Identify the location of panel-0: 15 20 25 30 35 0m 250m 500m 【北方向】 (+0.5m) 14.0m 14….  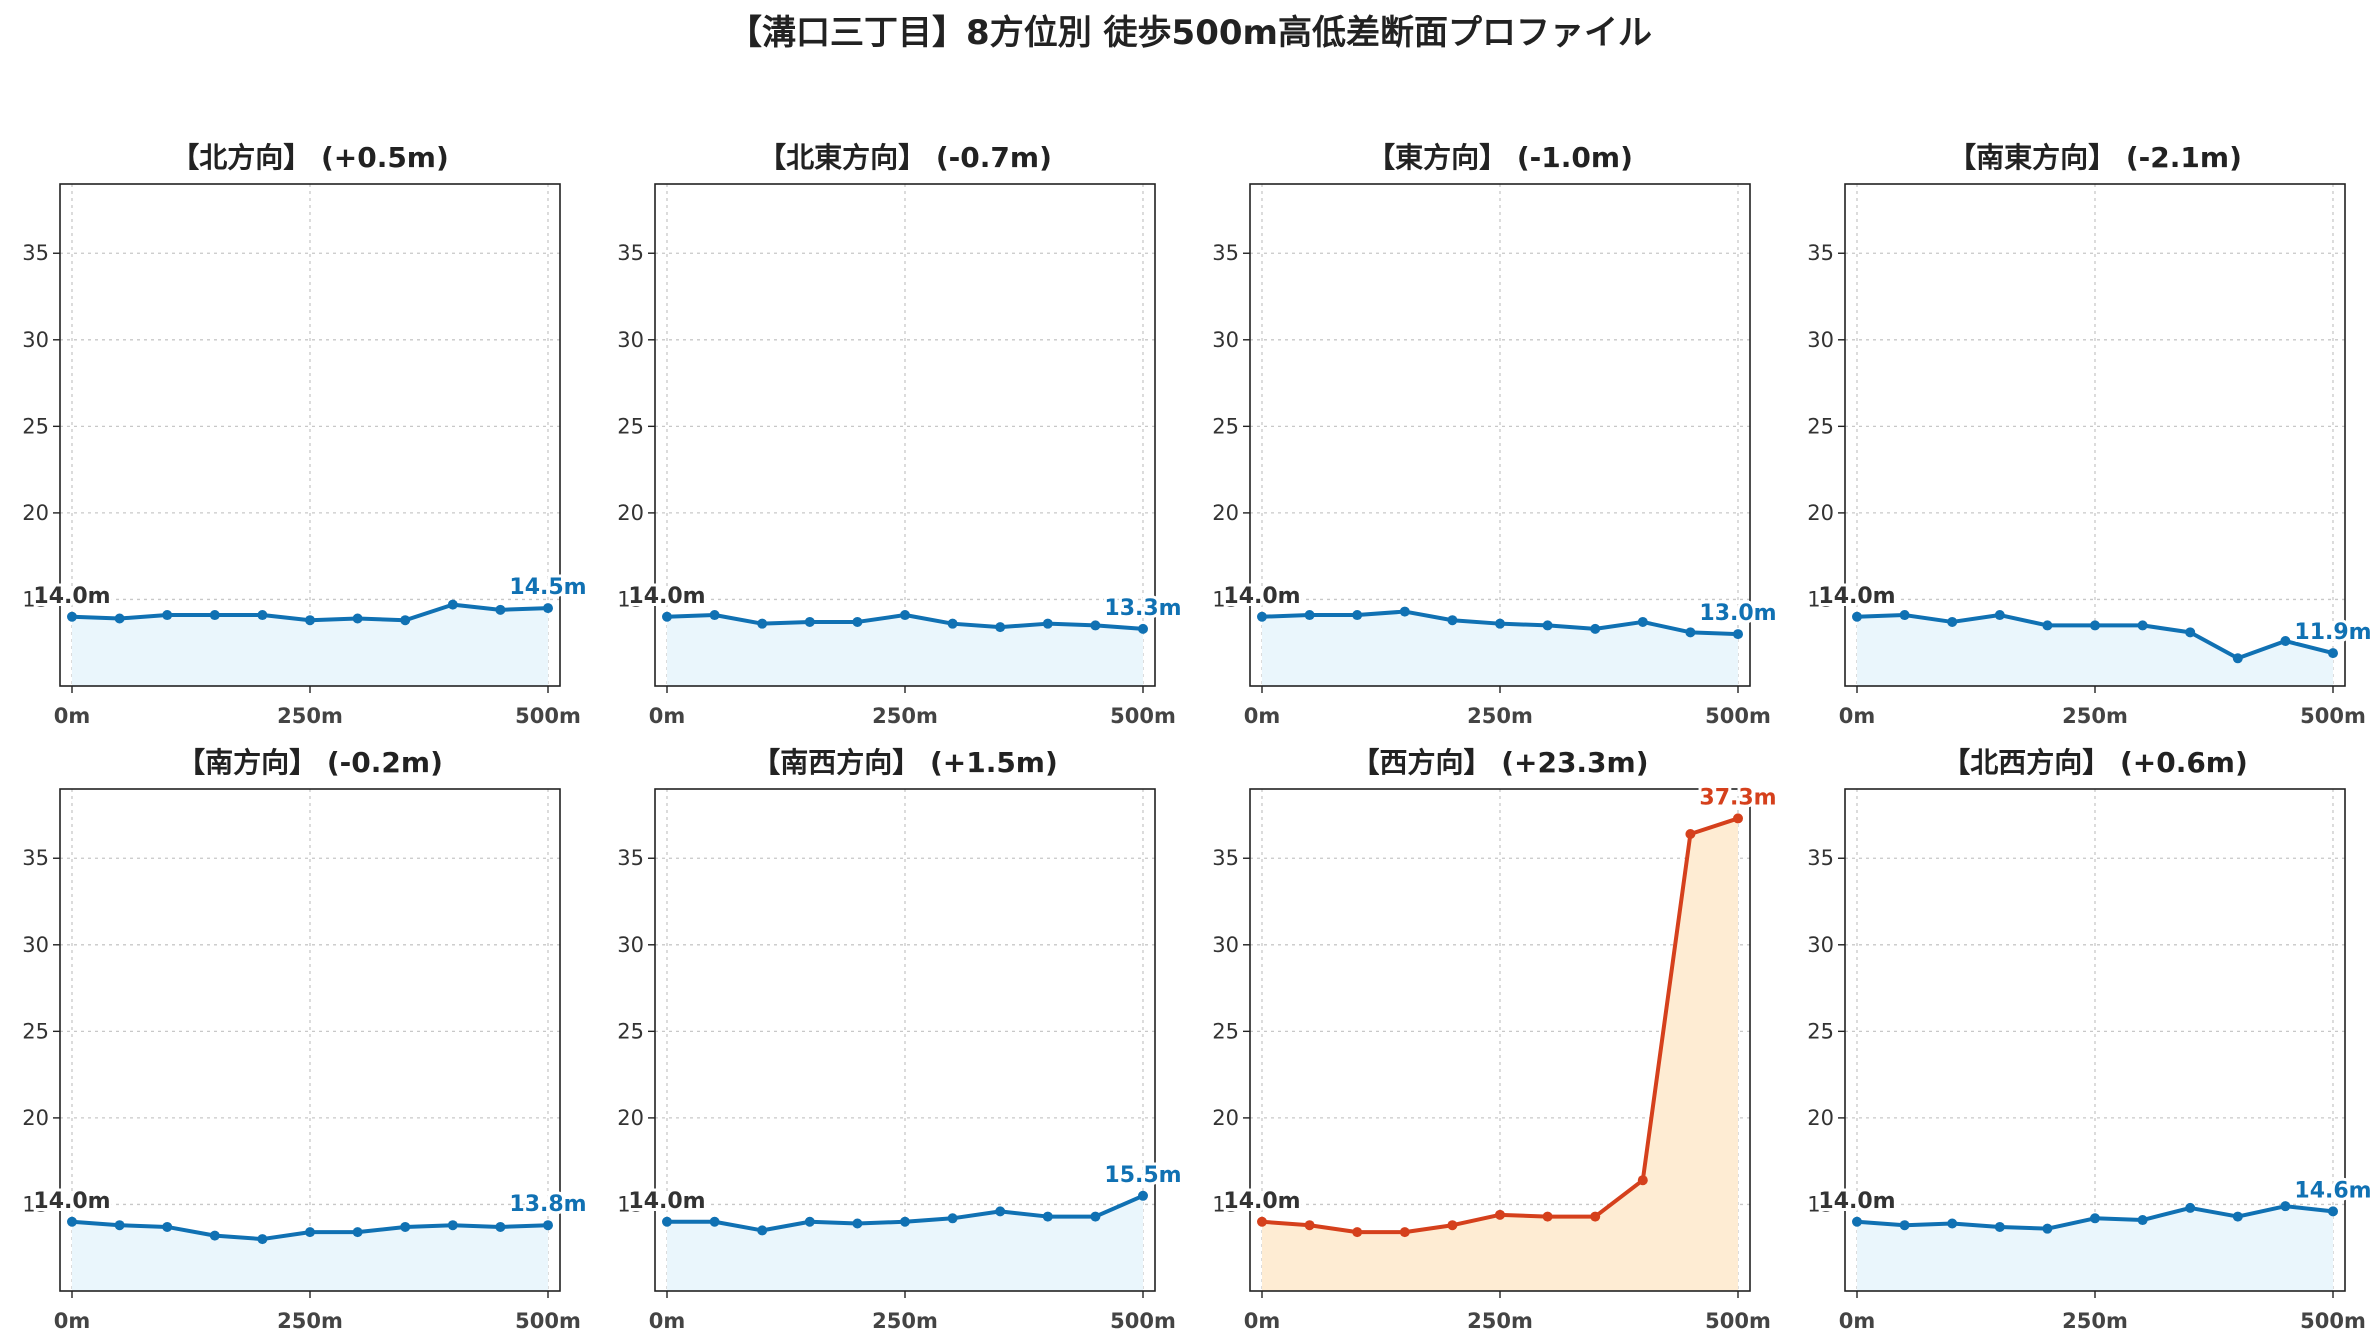
(305, 434).